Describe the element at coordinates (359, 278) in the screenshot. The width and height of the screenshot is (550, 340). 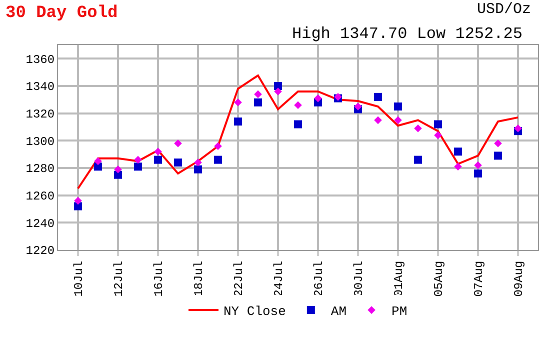
I see `x-tick-label: 30Jul` at that location.